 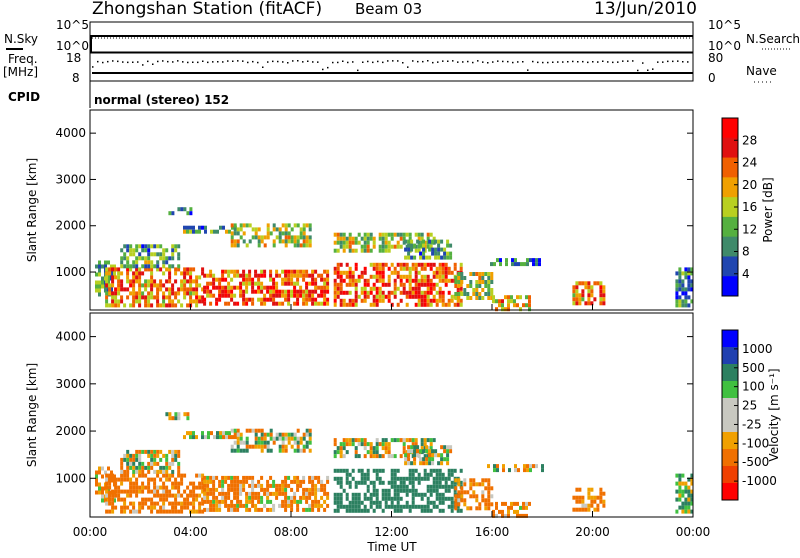 I want to click on velocity-colorbar-label: 25, so click(x=749, y=406).